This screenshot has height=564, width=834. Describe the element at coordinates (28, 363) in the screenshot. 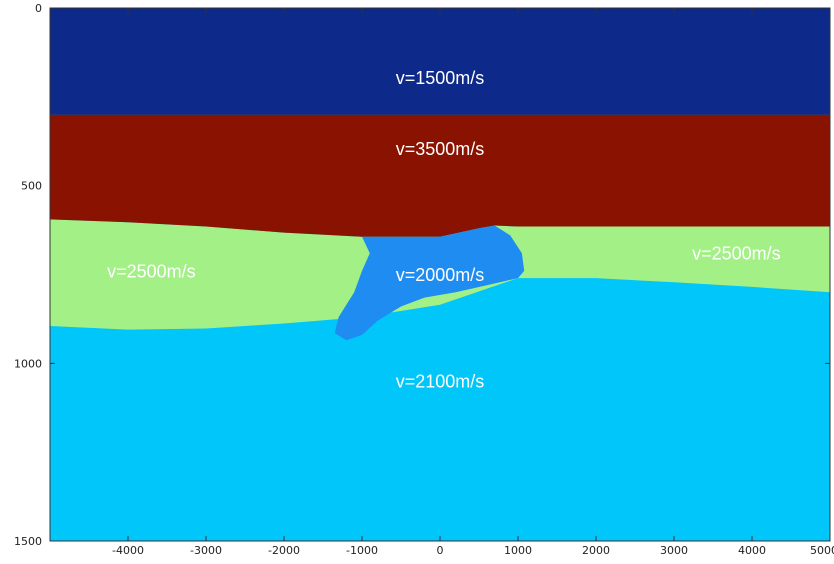

I see `y-tick-label: 1000` at that location.